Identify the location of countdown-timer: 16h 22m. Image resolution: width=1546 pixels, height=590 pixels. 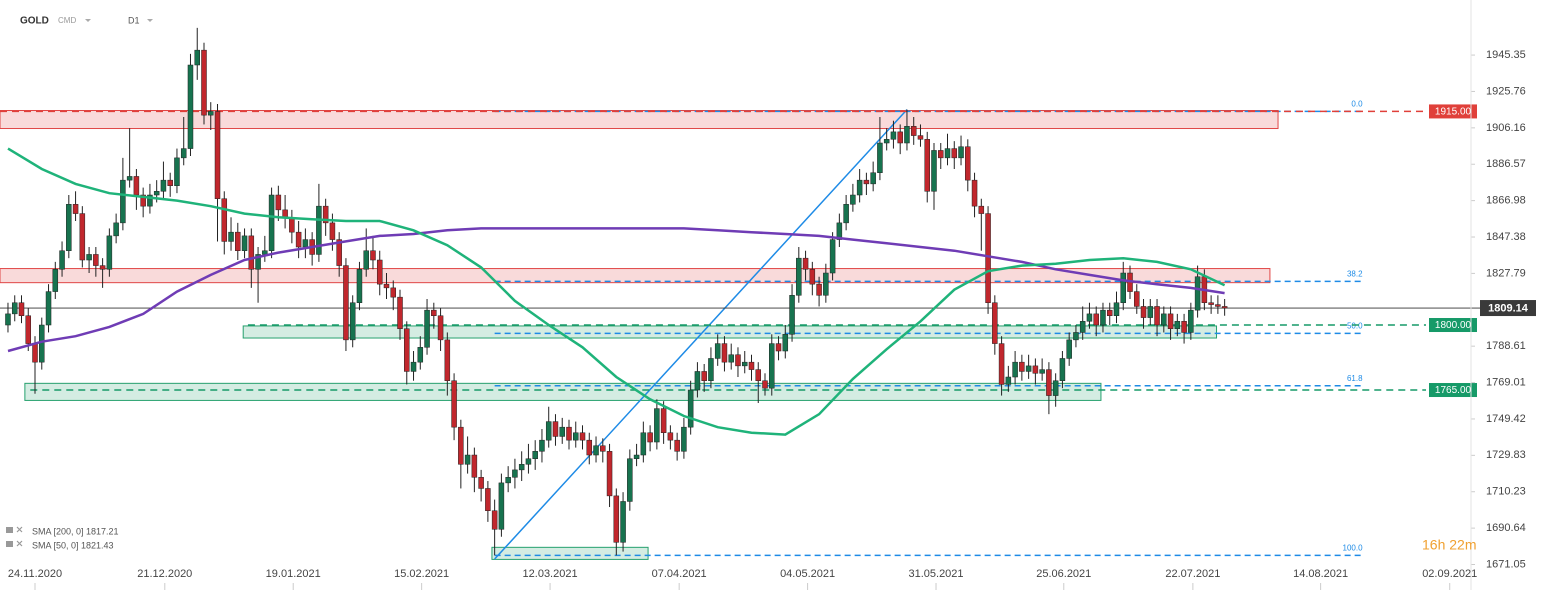
(1449, 545).